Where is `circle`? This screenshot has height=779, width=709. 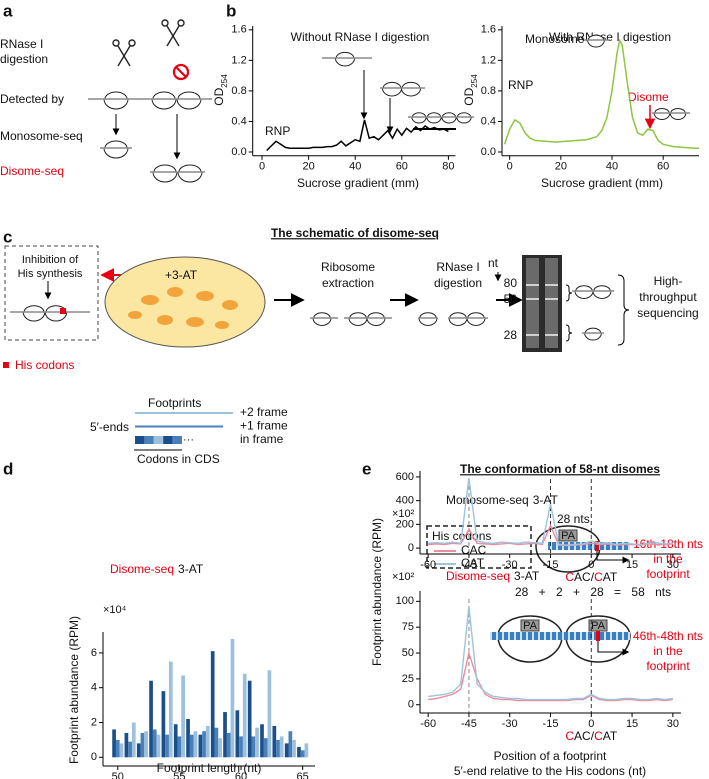
circle is located at coordinates (181, 72).